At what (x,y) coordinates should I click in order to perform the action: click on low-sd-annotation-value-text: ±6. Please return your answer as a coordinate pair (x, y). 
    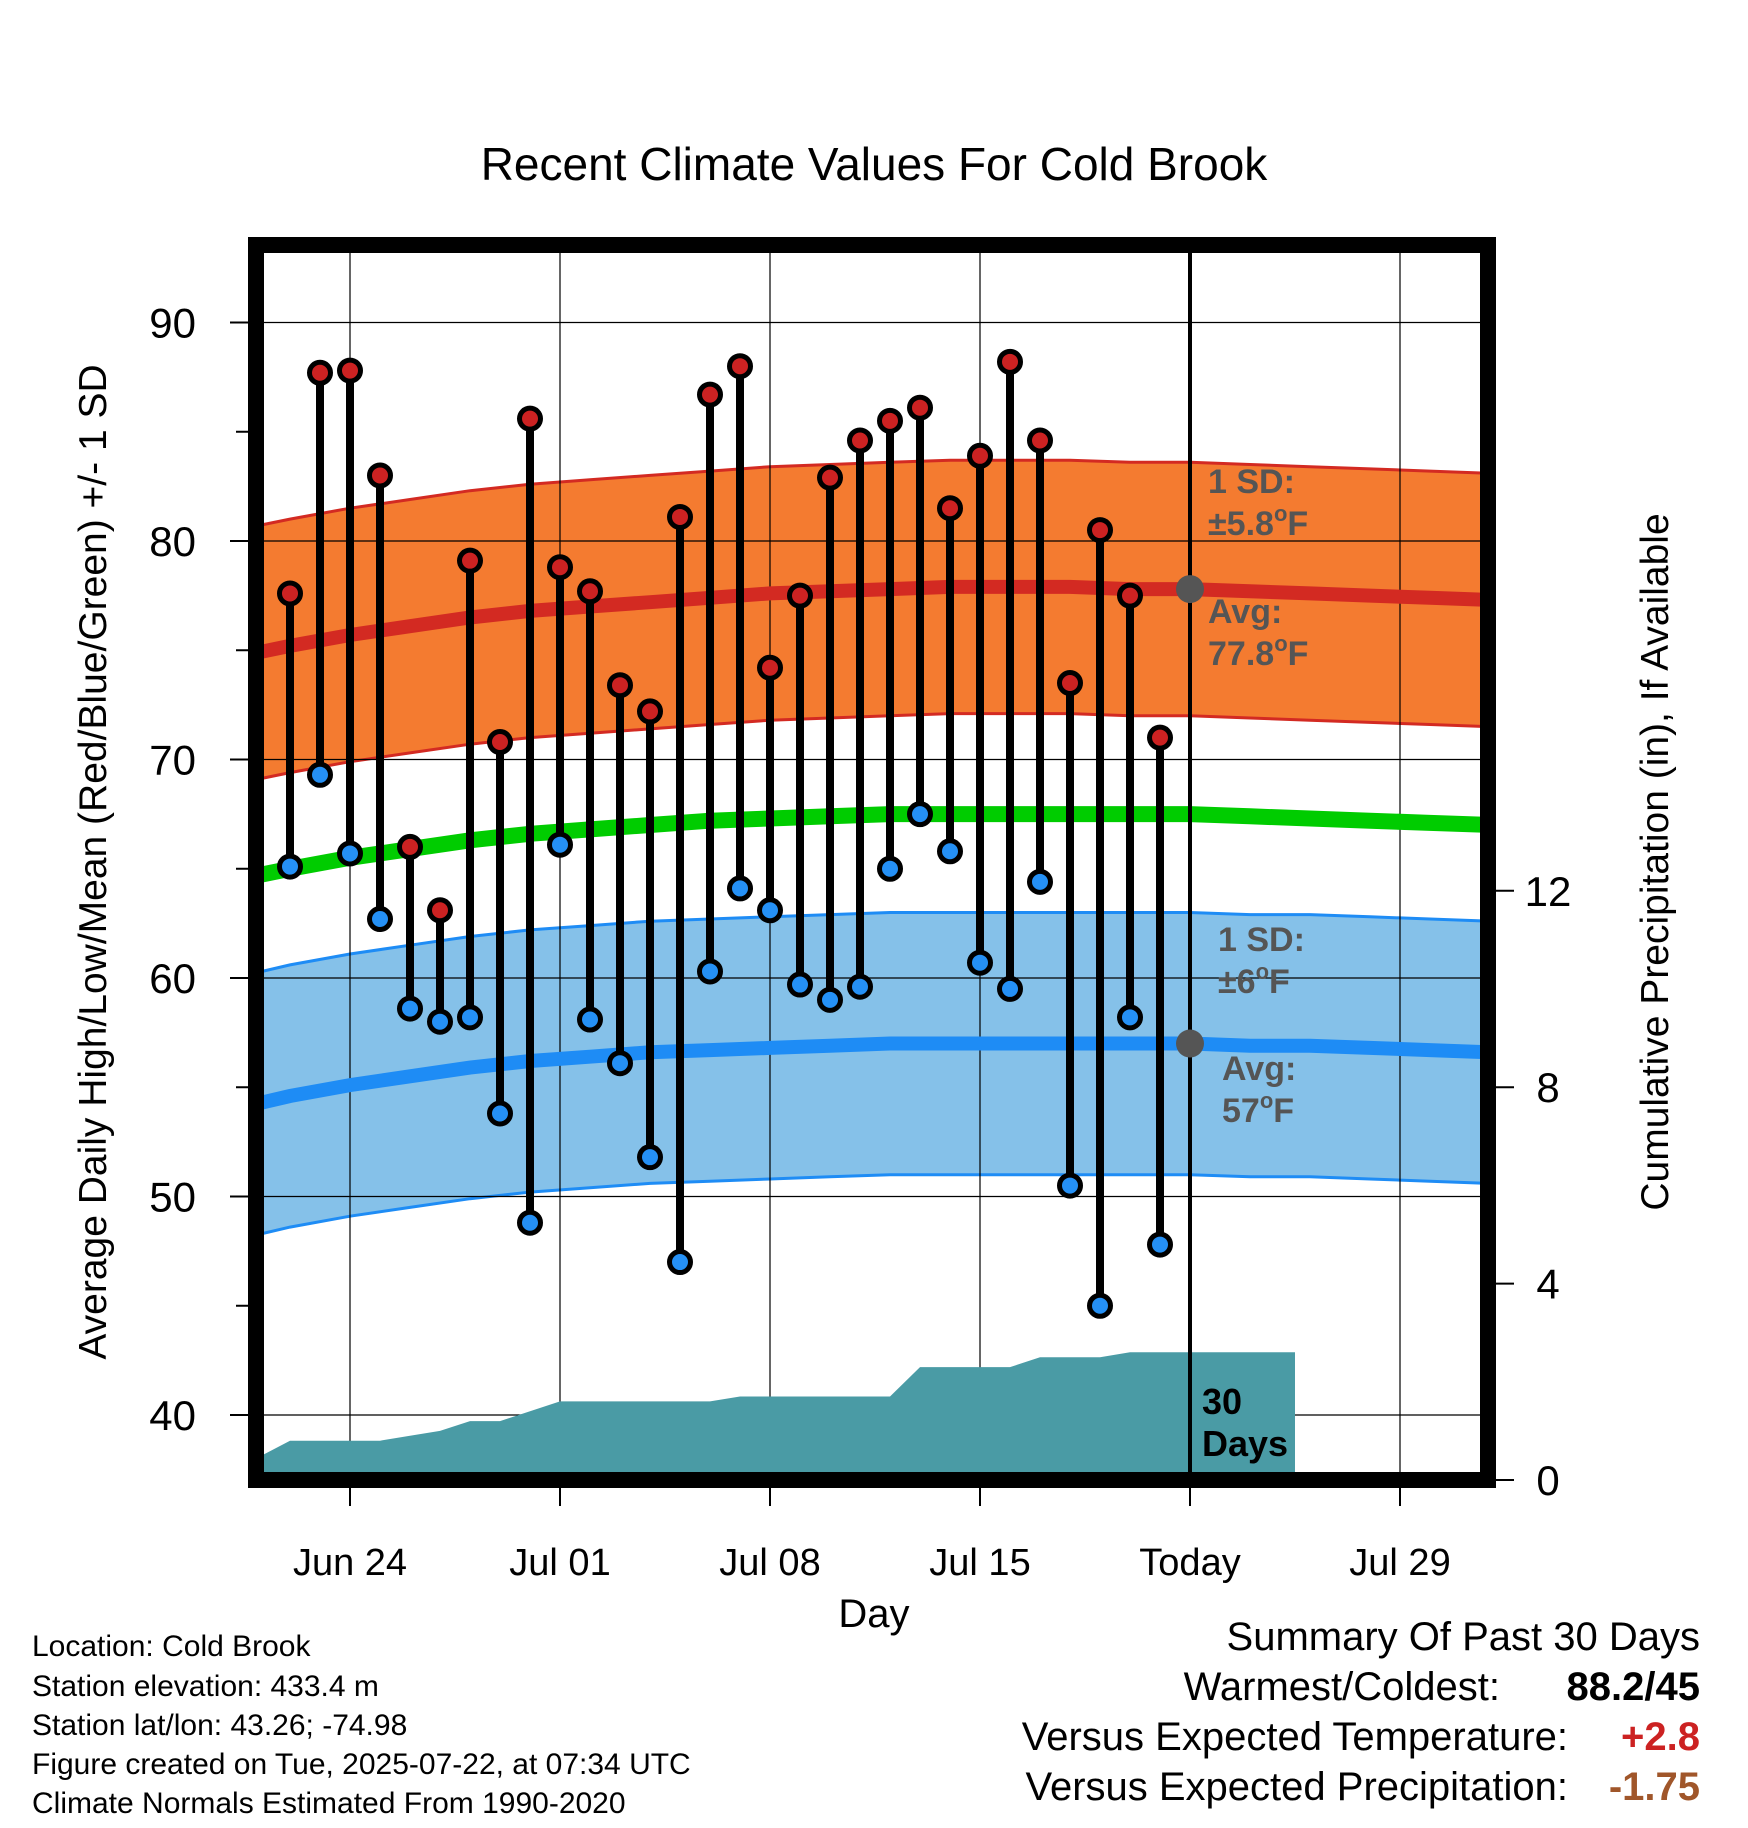
    Looking at the image, I should click on (1237, 982).